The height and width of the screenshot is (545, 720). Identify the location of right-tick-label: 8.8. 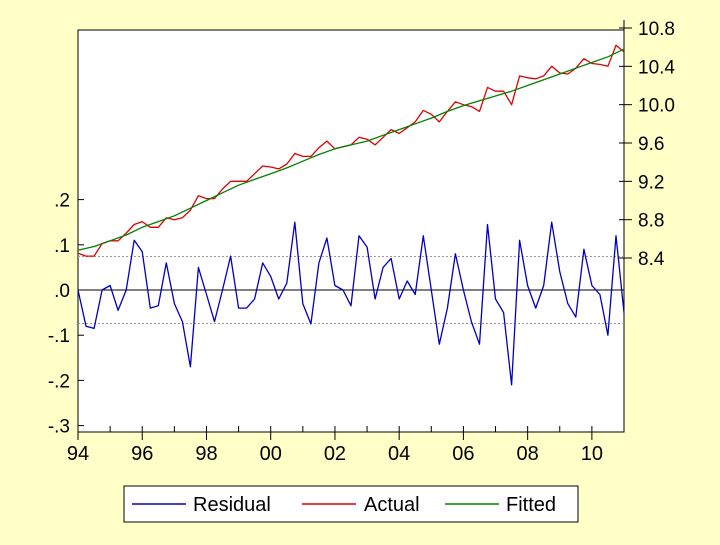
(651, 221).